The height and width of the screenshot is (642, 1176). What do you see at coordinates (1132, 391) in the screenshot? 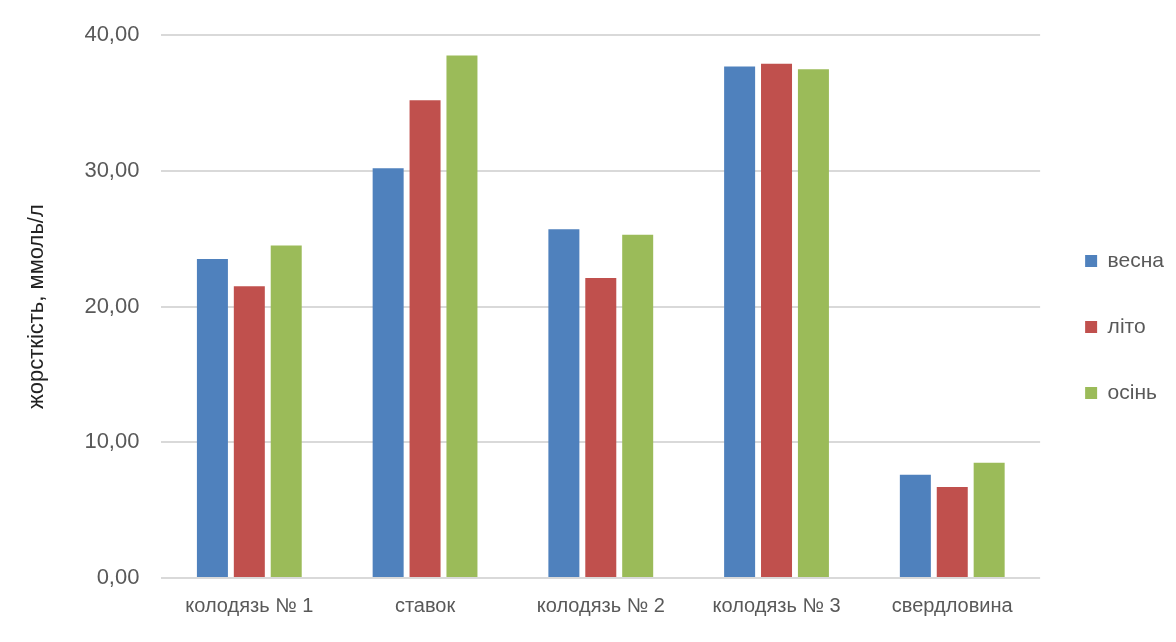
I see `legend-label: осінь` at bounding box center [1132, 391].